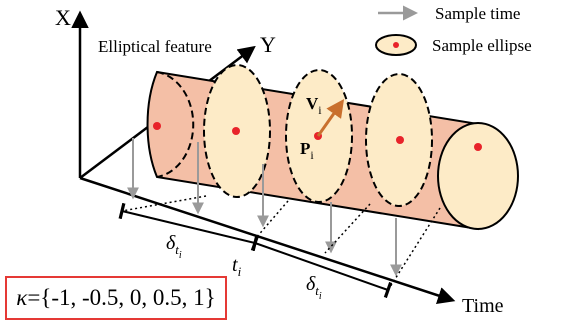  Describe the element at coordinates (268, 44) in the screenshot. I see `y-axis-label: Y` at that location.